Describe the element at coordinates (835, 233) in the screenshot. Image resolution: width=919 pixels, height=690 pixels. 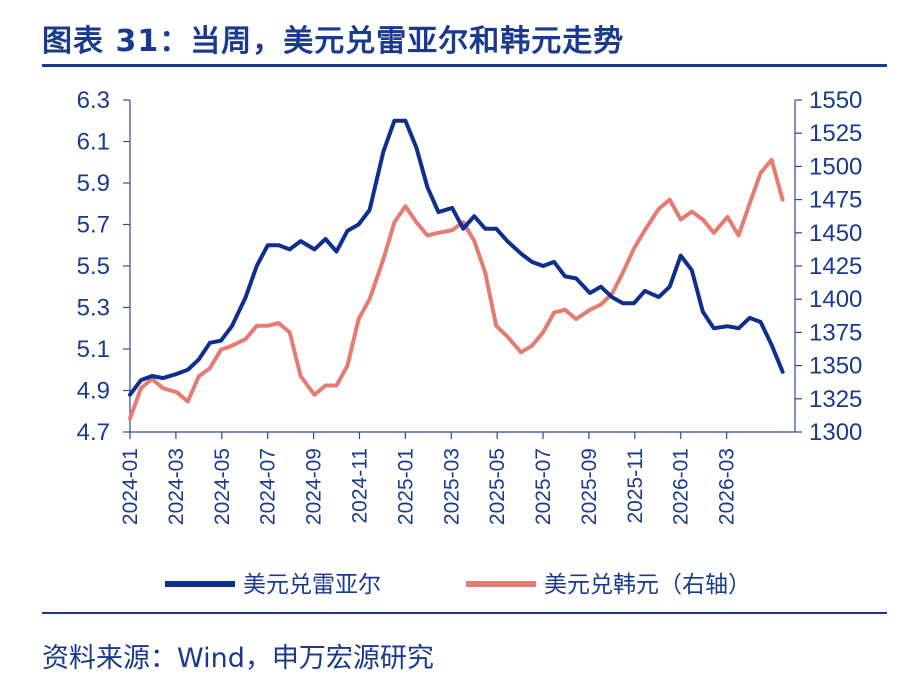
I see `right-tick-label: 1450` at that location.